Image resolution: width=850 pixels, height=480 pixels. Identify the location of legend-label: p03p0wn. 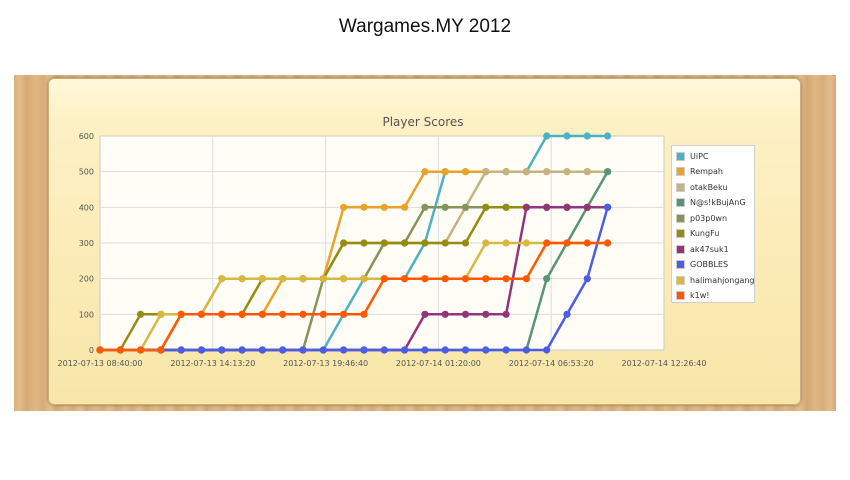
(709, 218).